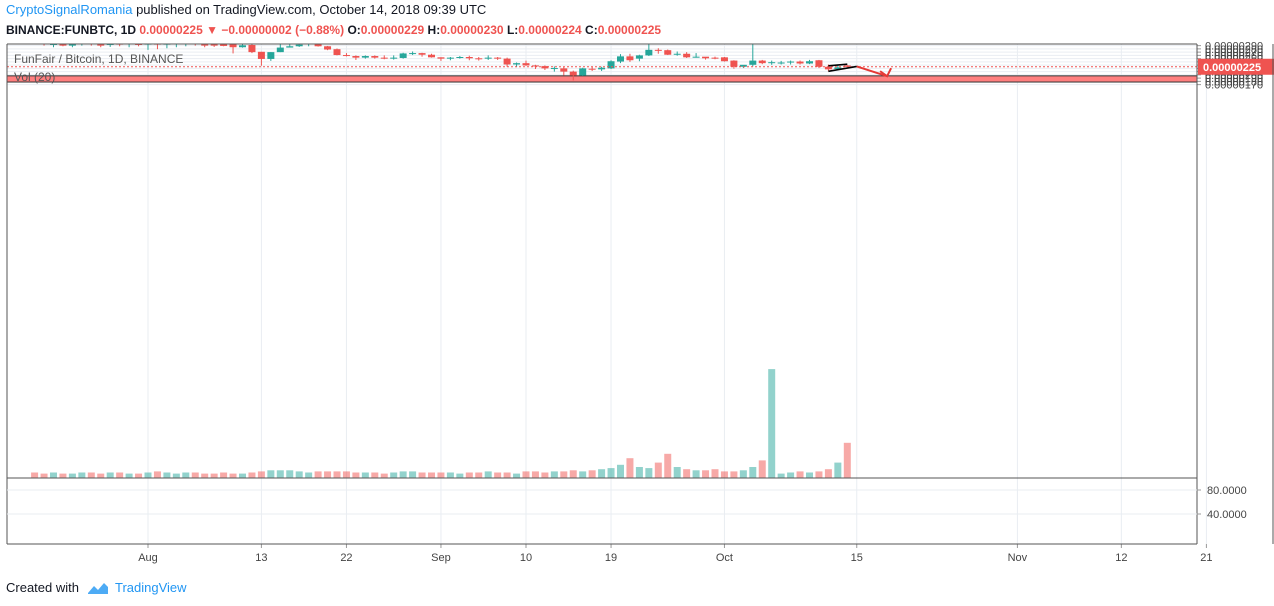  Describe the element at coordinates (611, 558) in the screenshot. I see `x-tick-label: 19` at that location.